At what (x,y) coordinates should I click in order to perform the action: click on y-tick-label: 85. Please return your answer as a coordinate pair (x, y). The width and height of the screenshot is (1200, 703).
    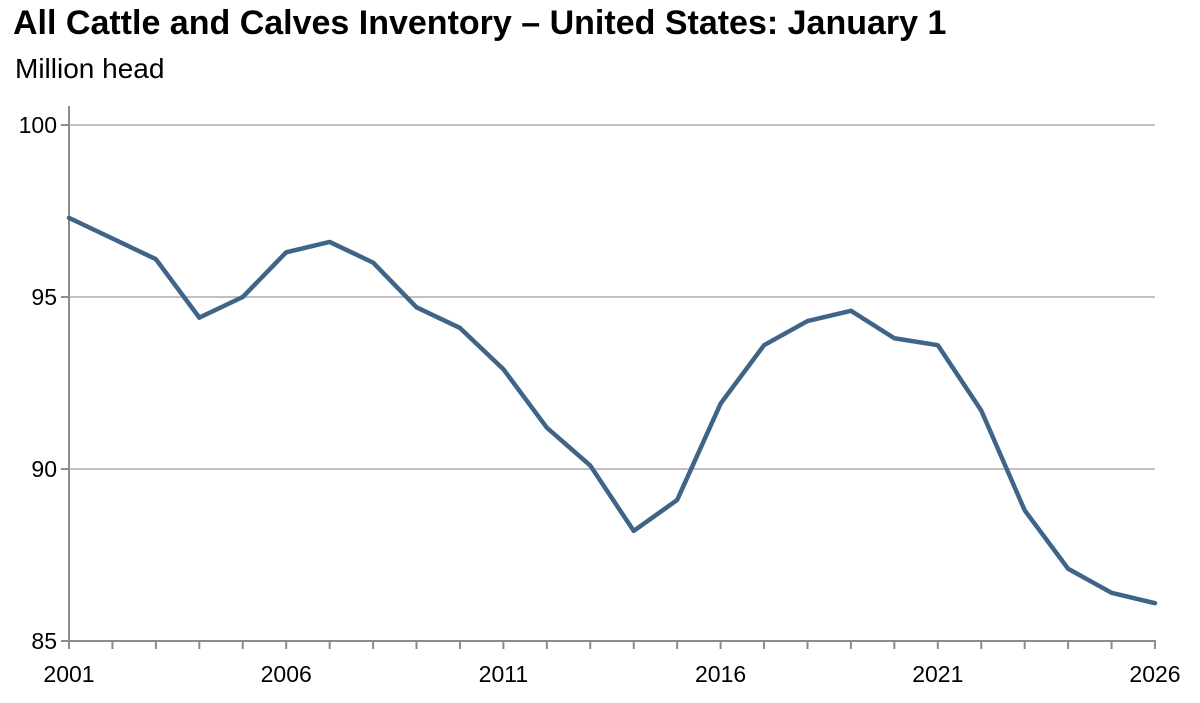
    Looking at the image, I should click on (44, 641).